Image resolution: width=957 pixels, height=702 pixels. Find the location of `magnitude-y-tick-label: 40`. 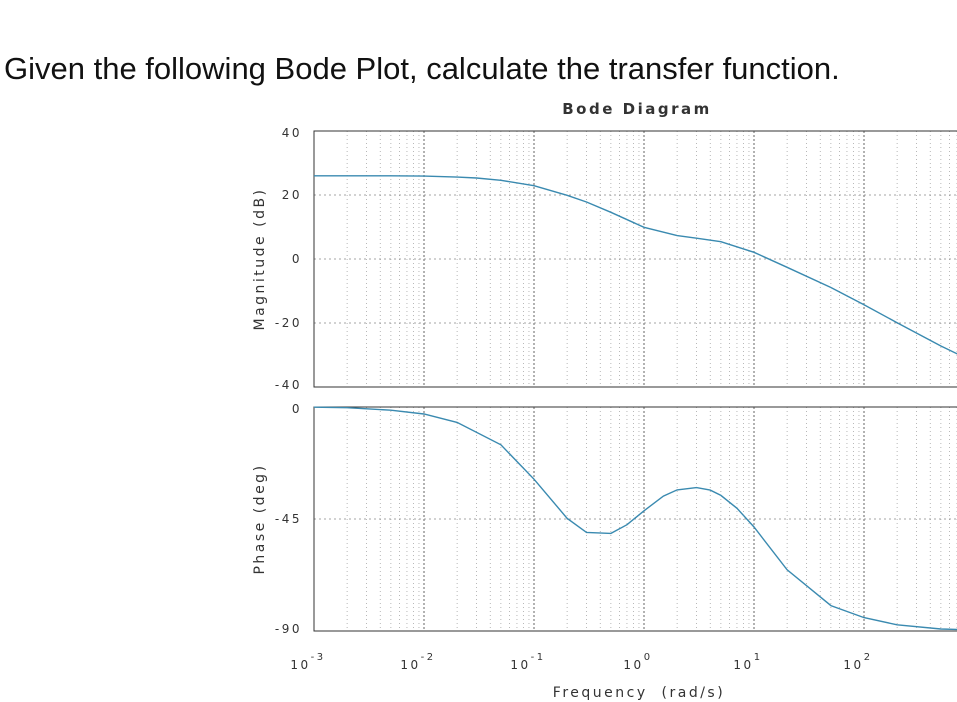

magnitude-y-tick-label: 40 is located at coordinates (292, 133).